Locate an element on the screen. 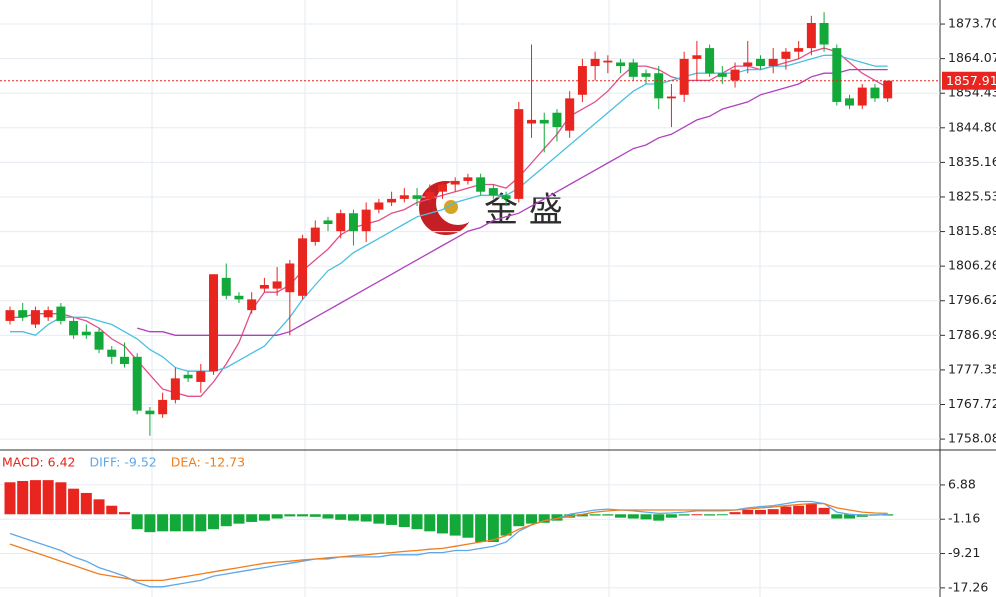 Image resolution: width=996 pixels, height=597 pixels. y-tick-label: -17.26 is located at coordinates (968, 586).